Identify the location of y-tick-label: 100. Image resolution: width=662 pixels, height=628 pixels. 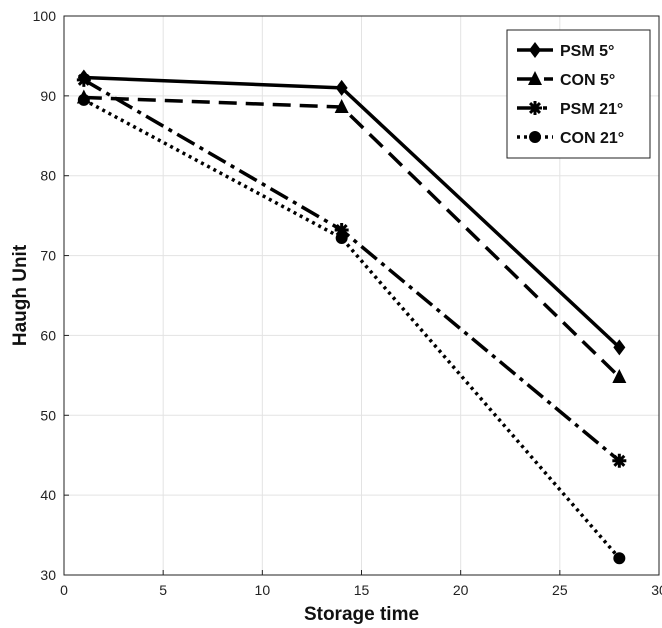
(45, 16).